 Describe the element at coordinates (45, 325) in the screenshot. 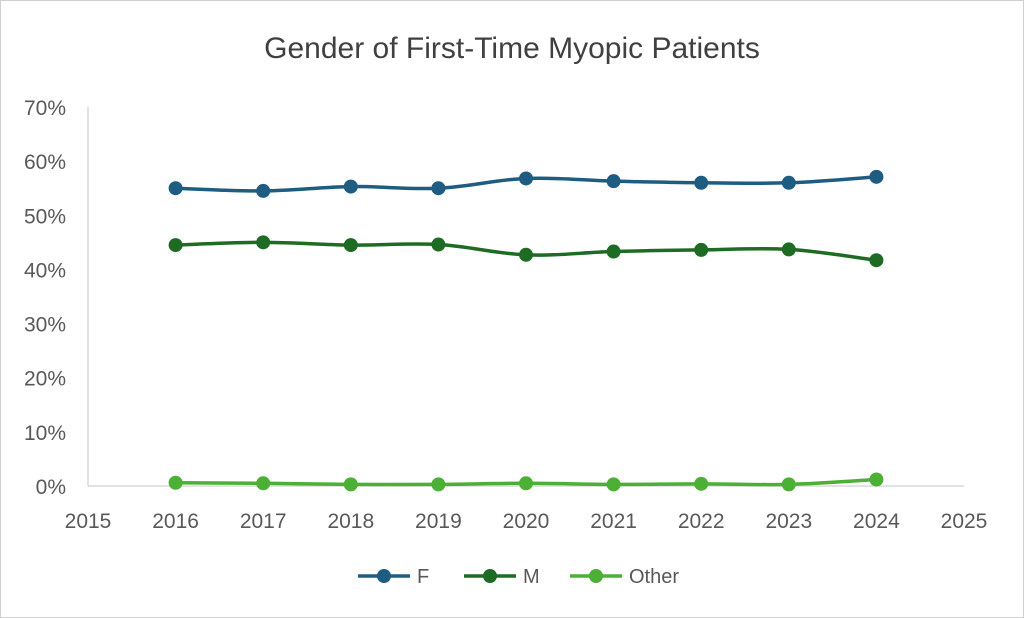

I see `y-tick-label: 30%` at that location.